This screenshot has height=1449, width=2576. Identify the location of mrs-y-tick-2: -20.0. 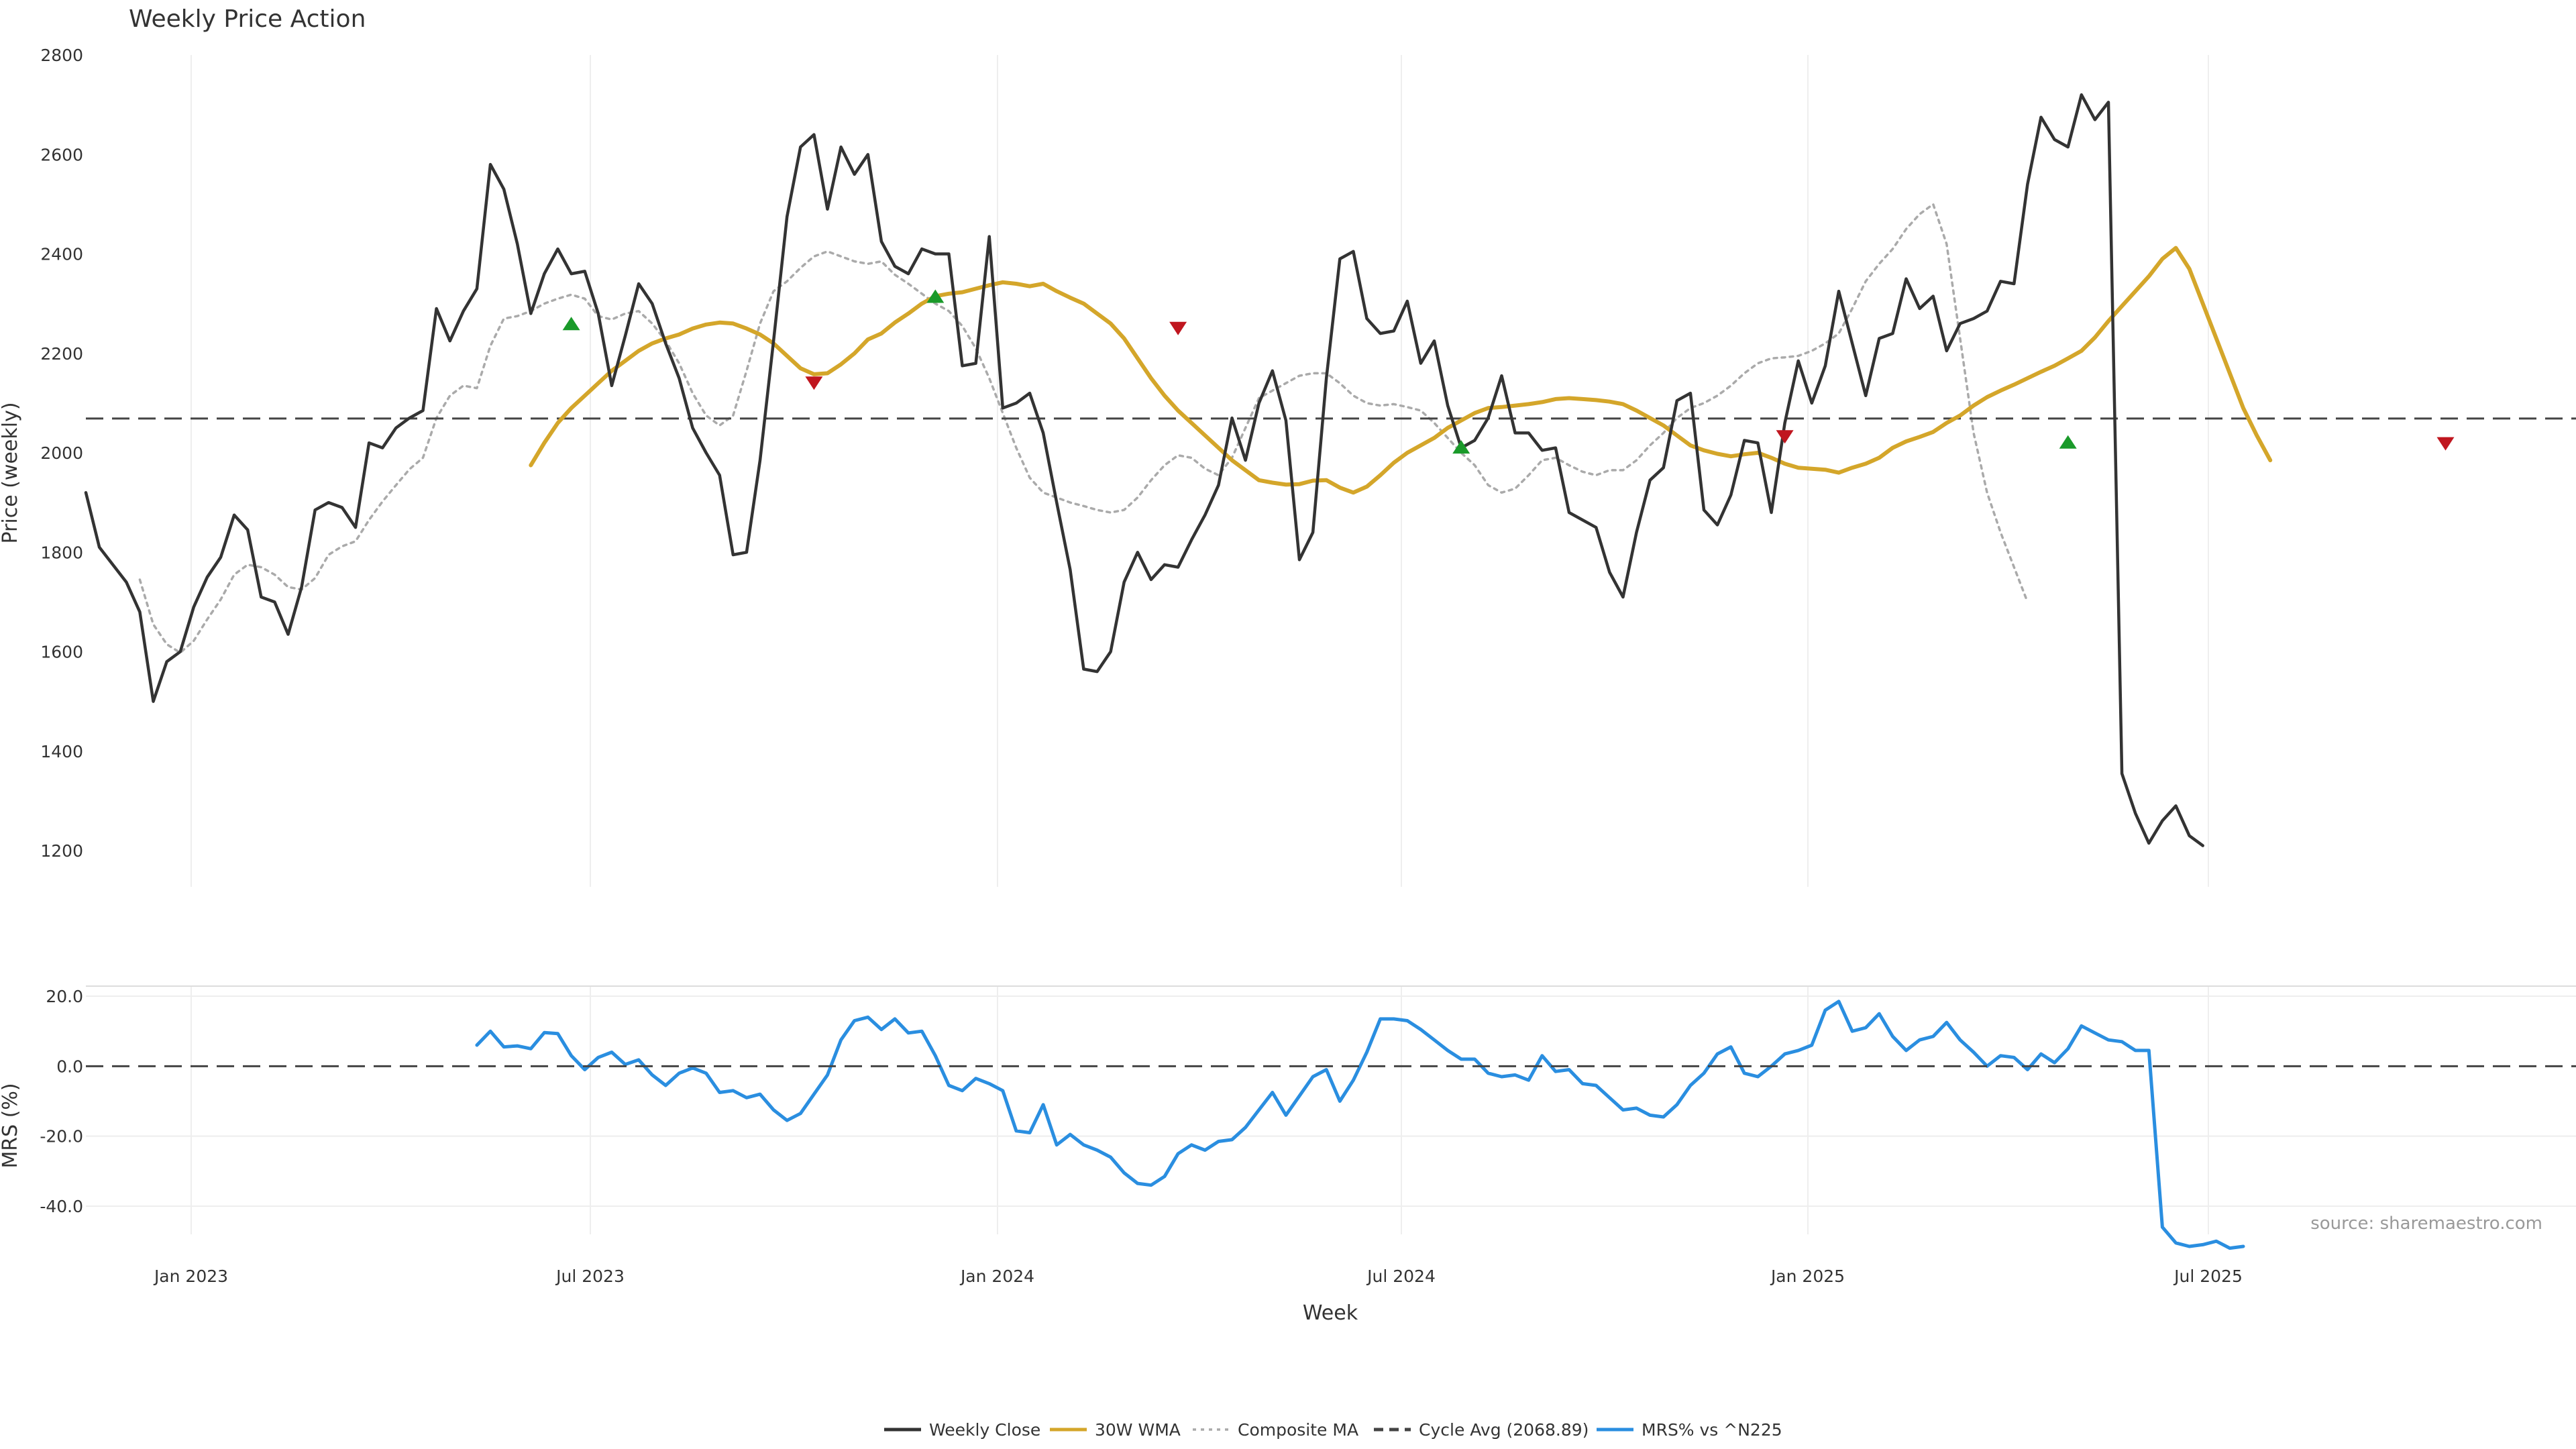
(61, 1136).